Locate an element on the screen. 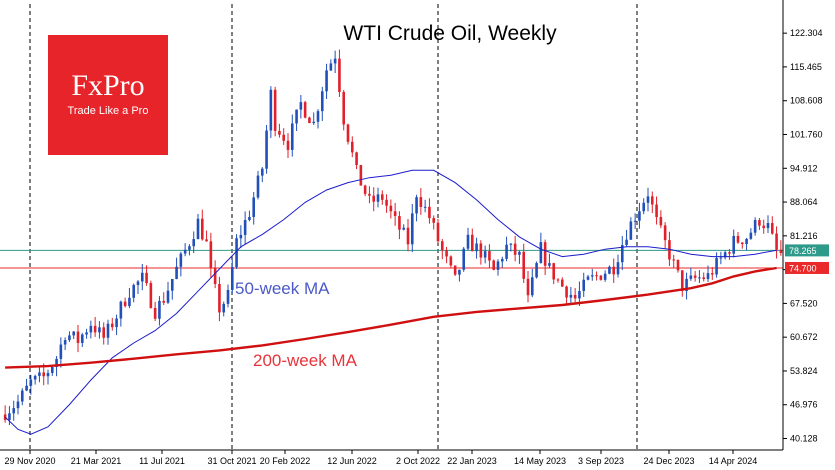 This screenshot has width=835, height=470. x-tick-label: 12 Jun 2022 is located at coordinates (352, 461).